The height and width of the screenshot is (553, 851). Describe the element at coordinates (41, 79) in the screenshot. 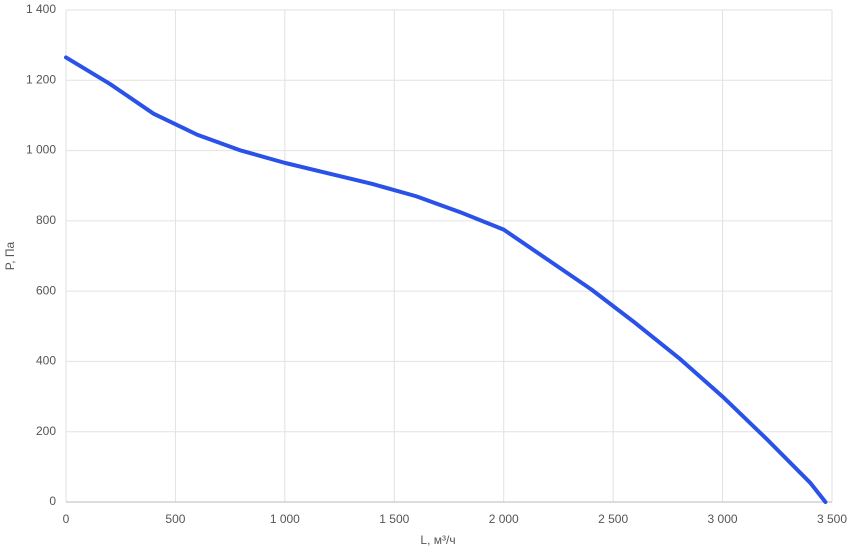

I see `y-tick-label: 1 200` at that location.